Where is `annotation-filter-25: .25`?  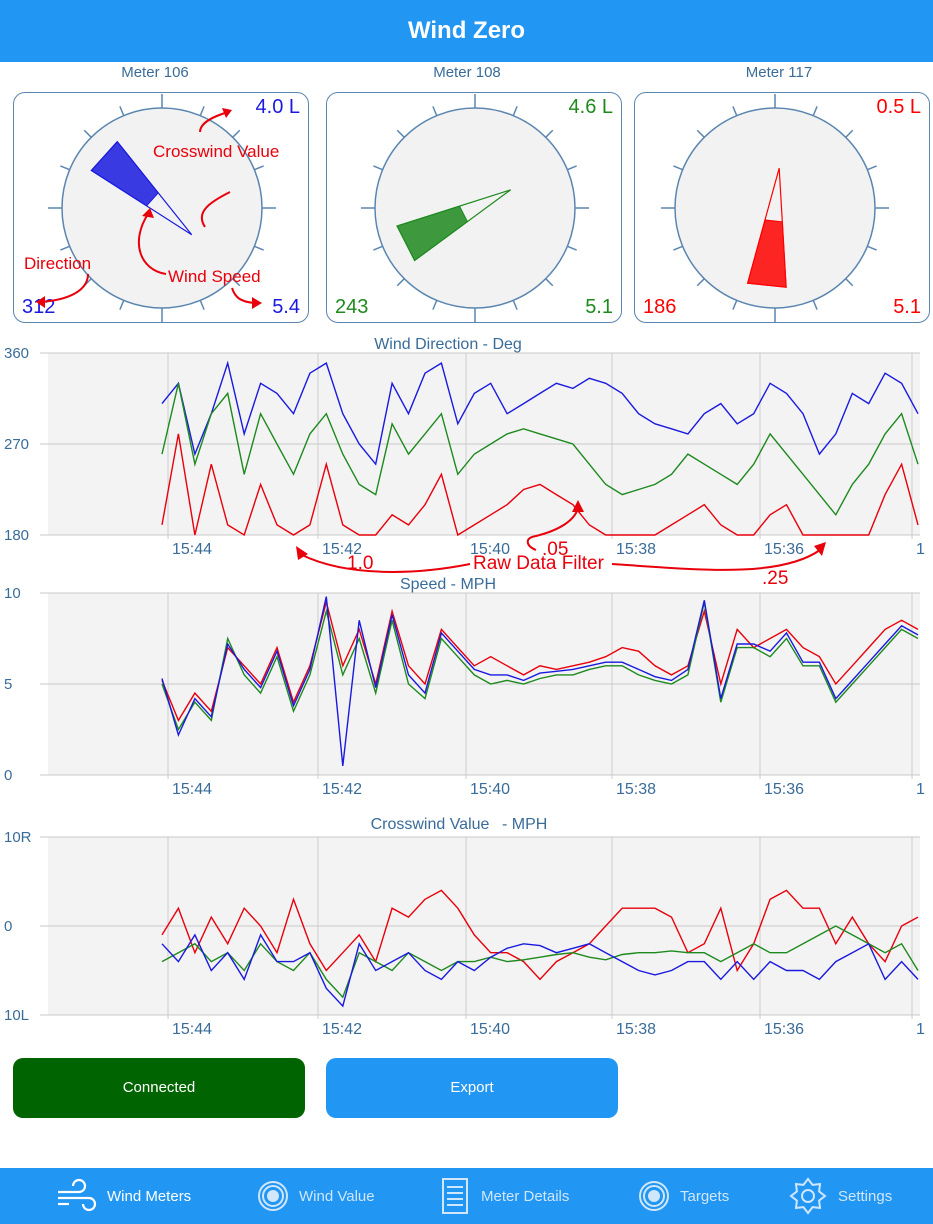
annotation-filter-25: .25 is located at coordinates (775, 578).